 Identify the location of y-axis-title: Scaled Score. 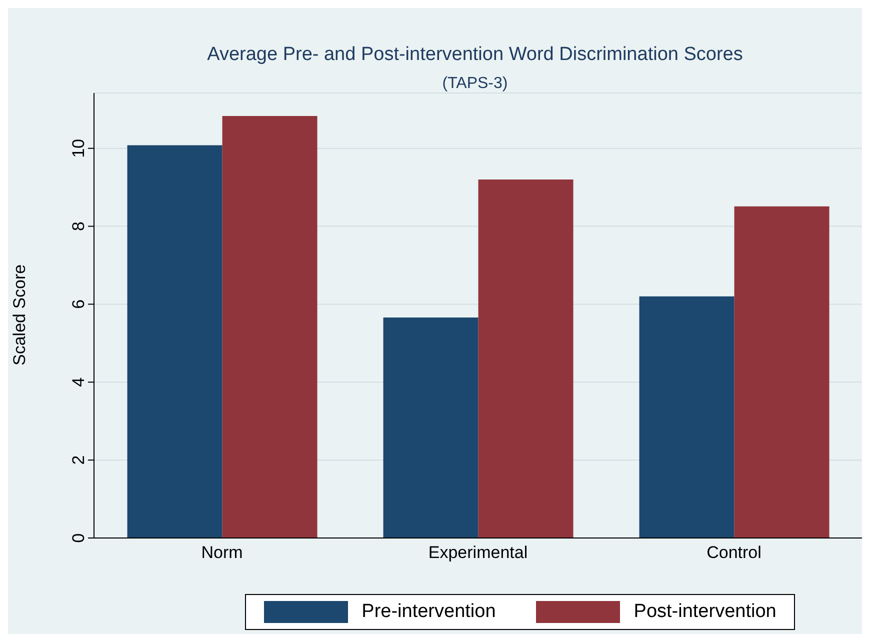
(20, 315).